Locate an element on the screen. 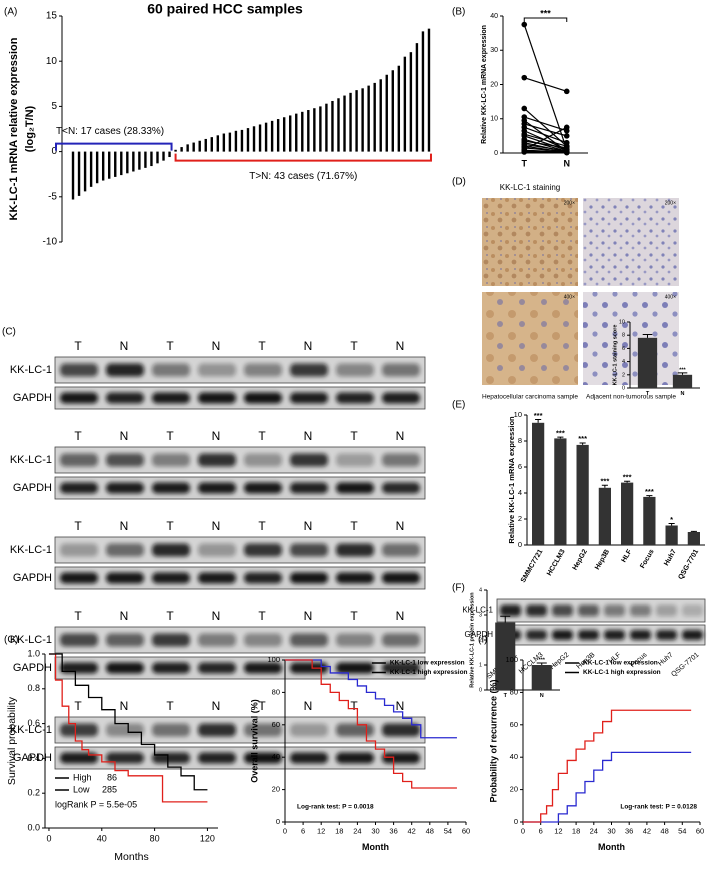  y-axis-label: KK-LC-1 staining score is located at coordinates (615, 355).